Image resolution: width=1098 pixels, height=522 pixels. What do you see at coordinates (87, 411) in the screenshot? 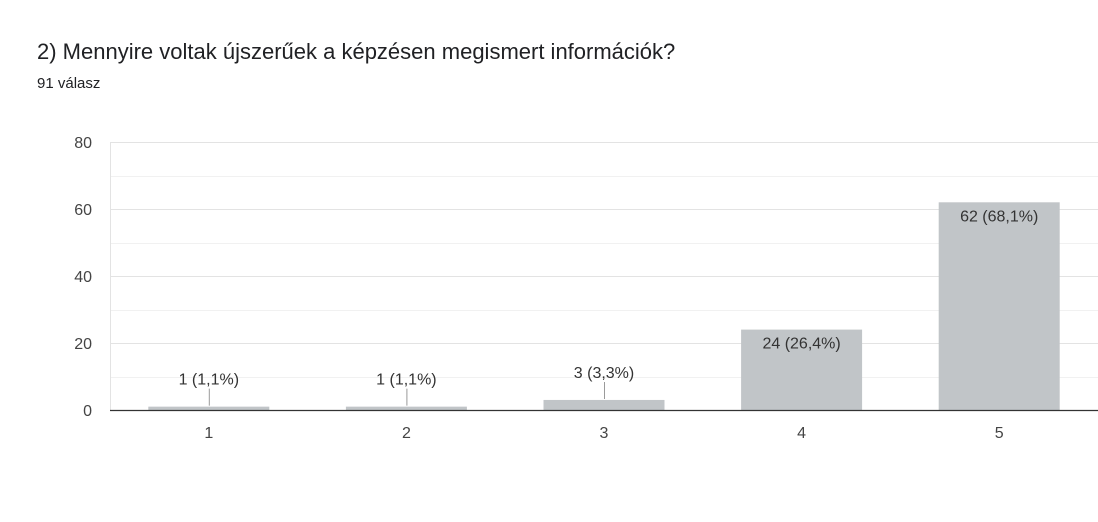
I see `y-tick-label: 0` at bounding box center [87, 411].